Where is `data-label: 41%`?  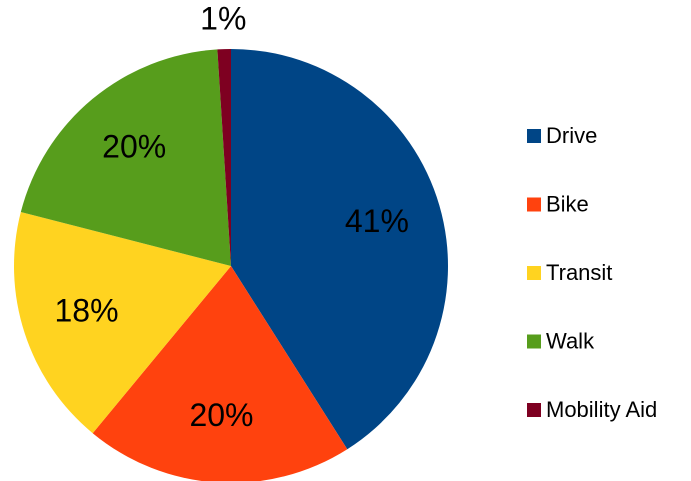 data-label: 41% is located at coordinates (377, 221).